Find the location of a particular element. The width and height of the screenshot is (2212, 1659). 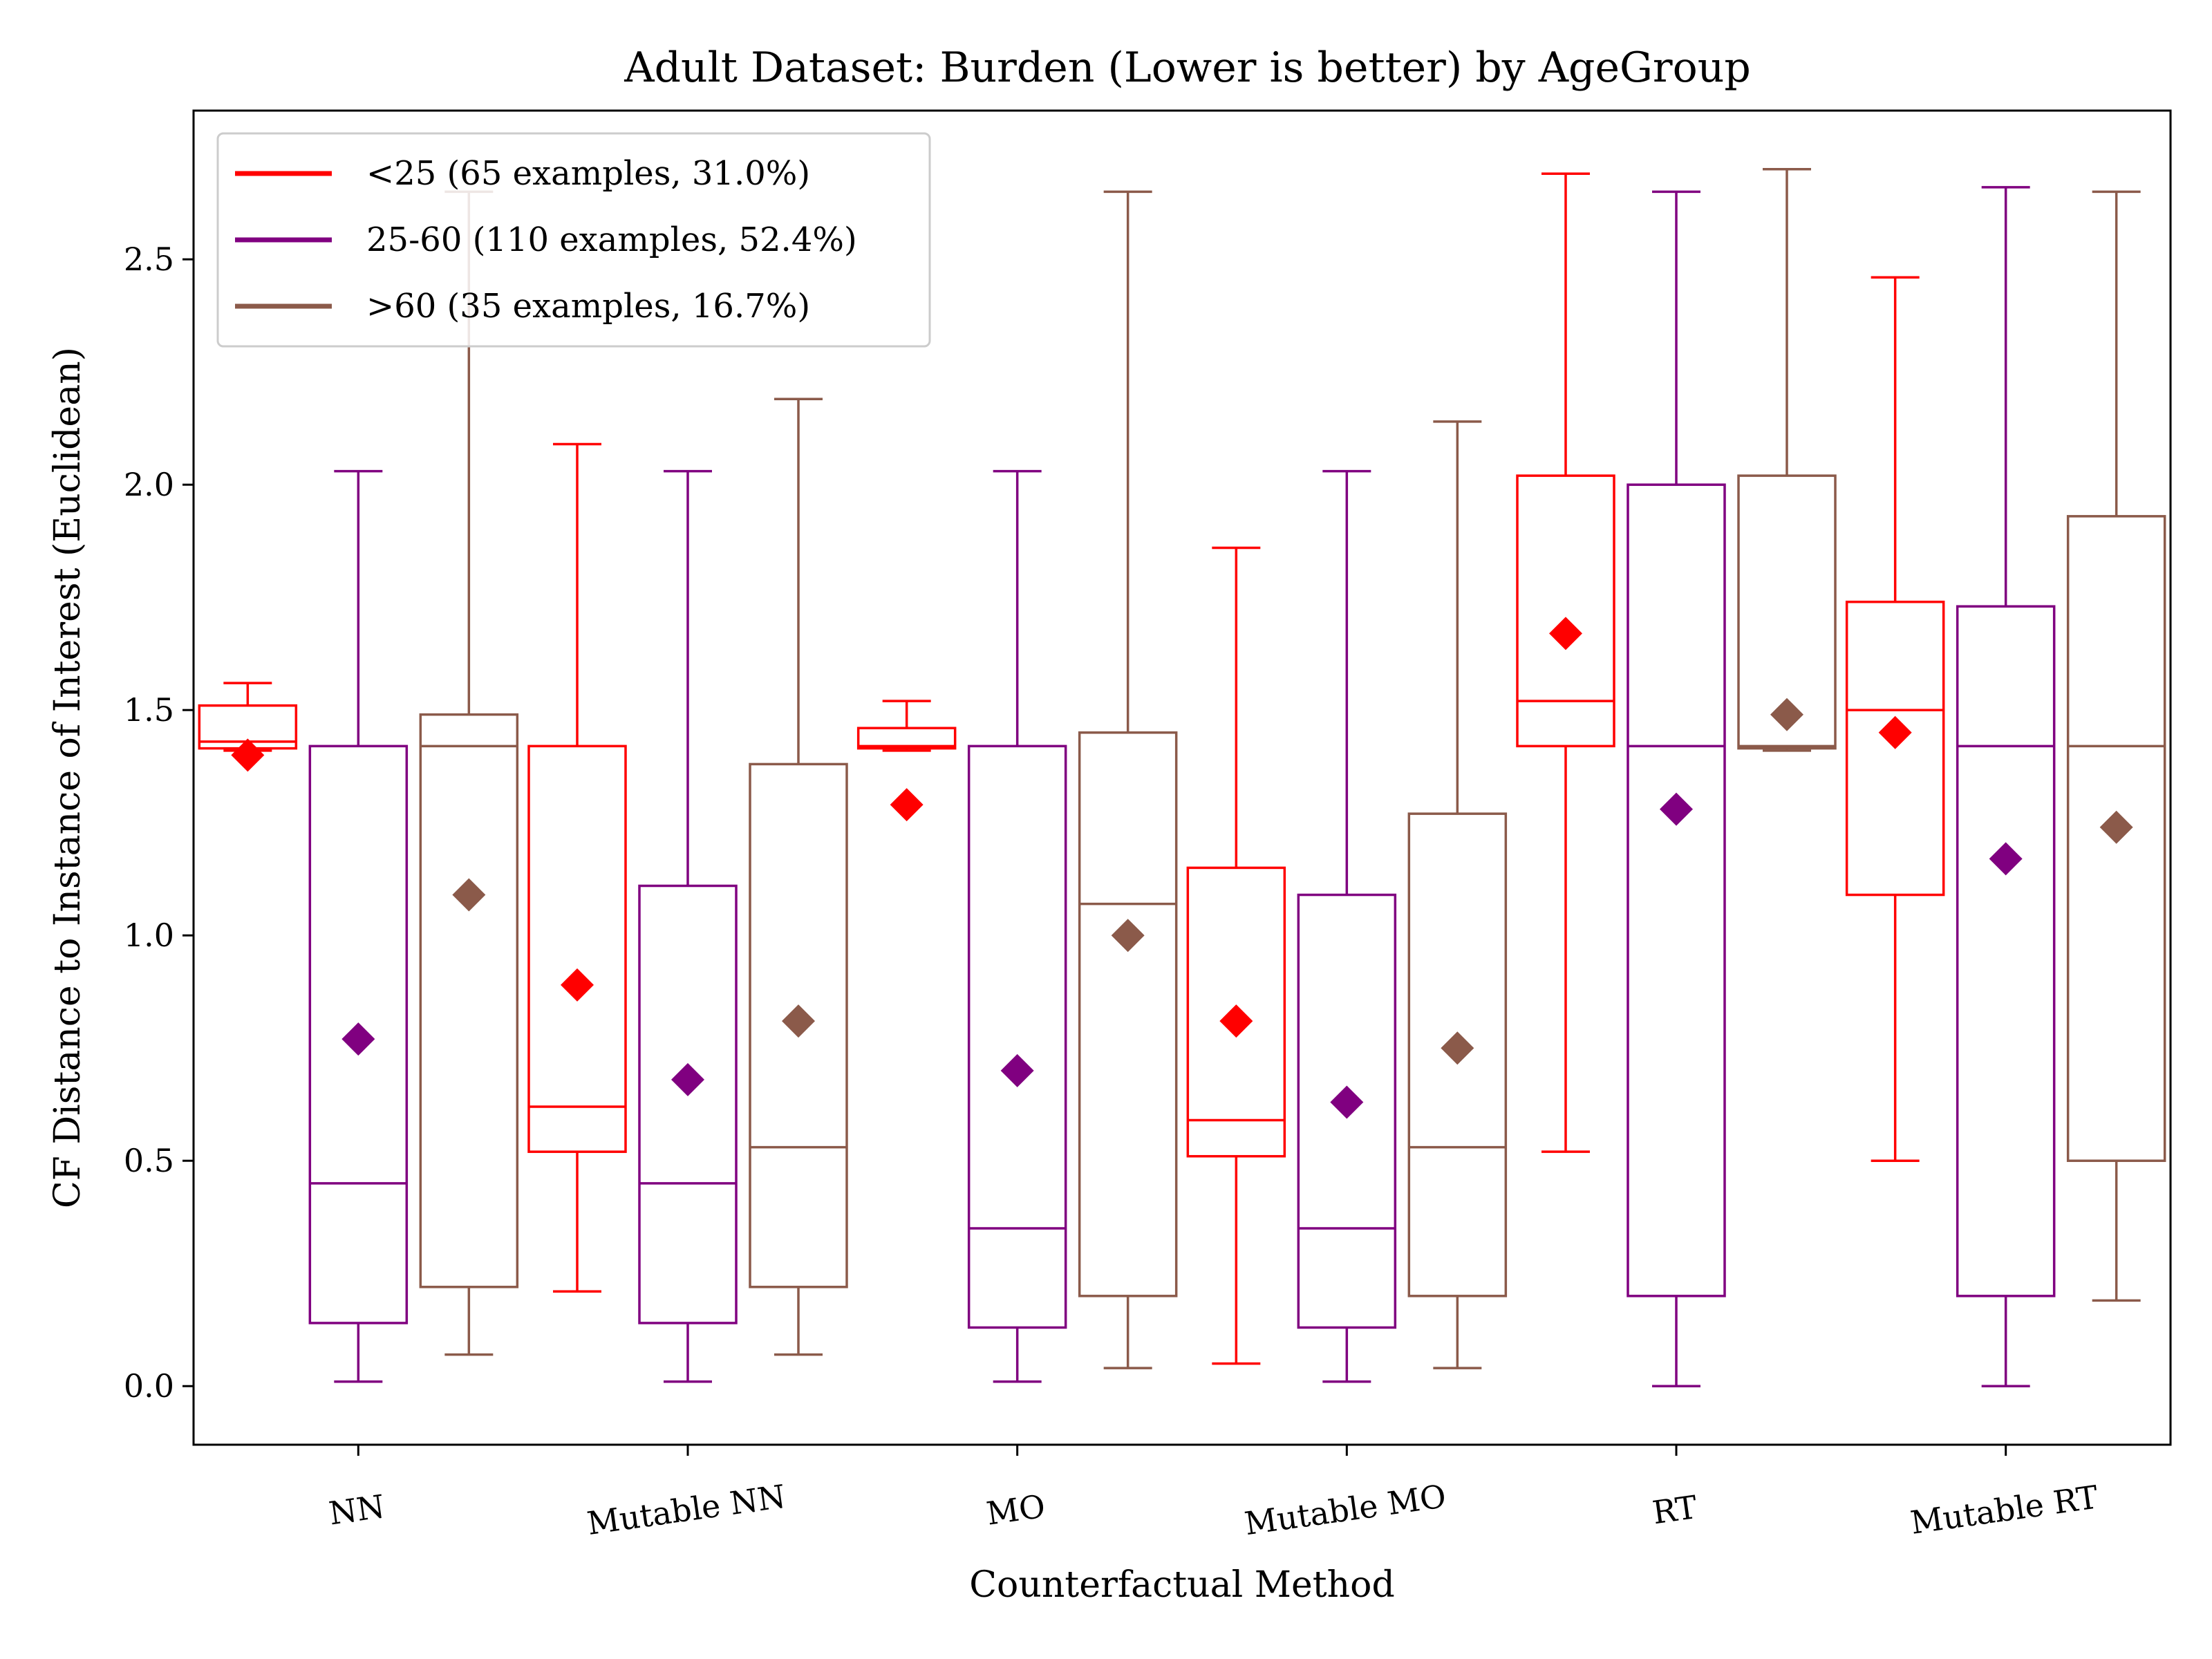

legend-label: 25-60 (110 examples, 52.4%) is located at coordinates (611, 240).